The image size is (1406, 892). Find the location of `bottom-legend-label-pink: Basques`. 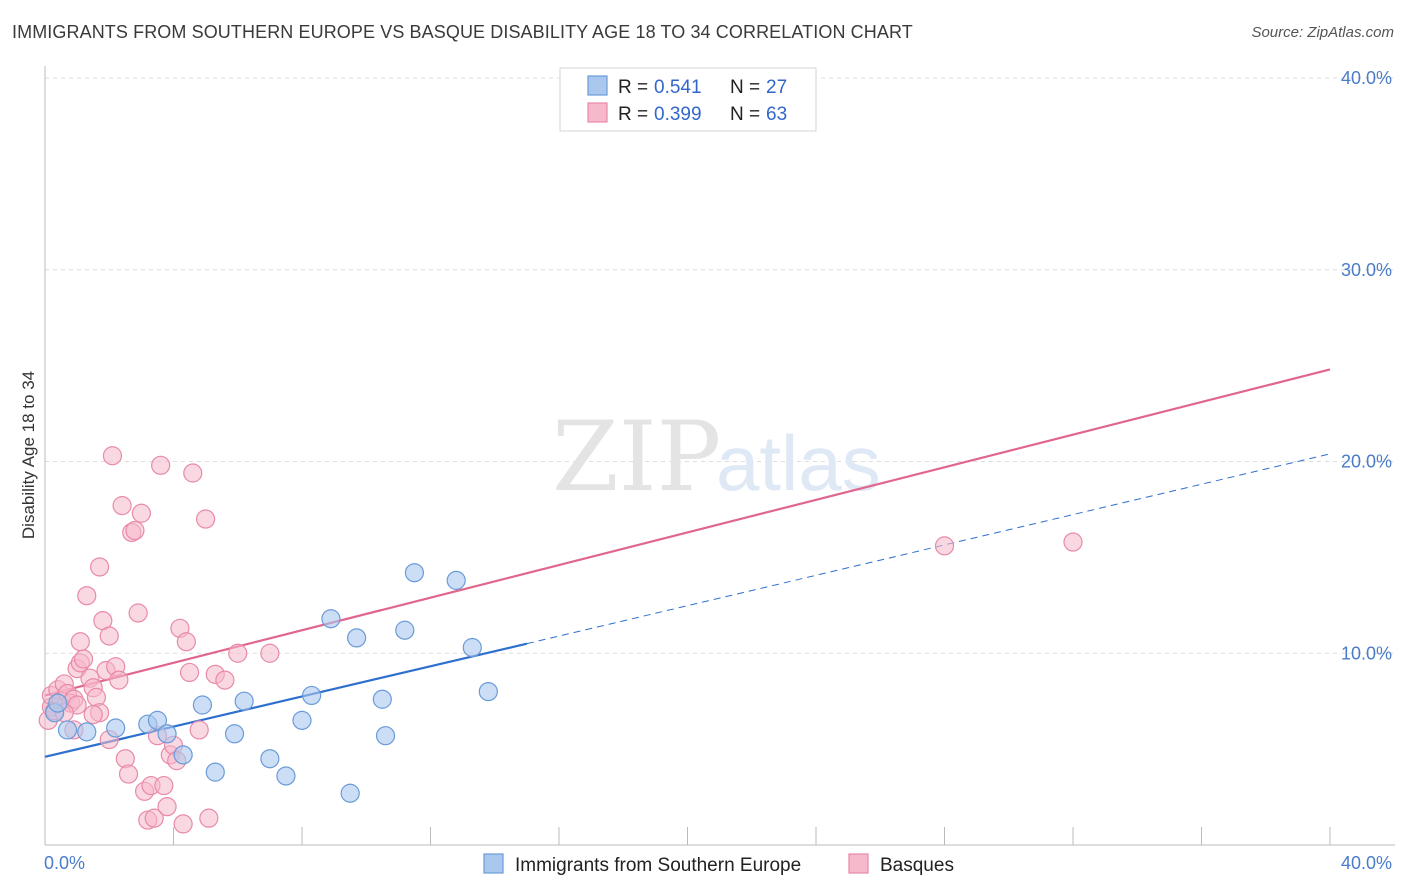

bottom-legend-label-pink: Basques is located at coordinates (917, 865).